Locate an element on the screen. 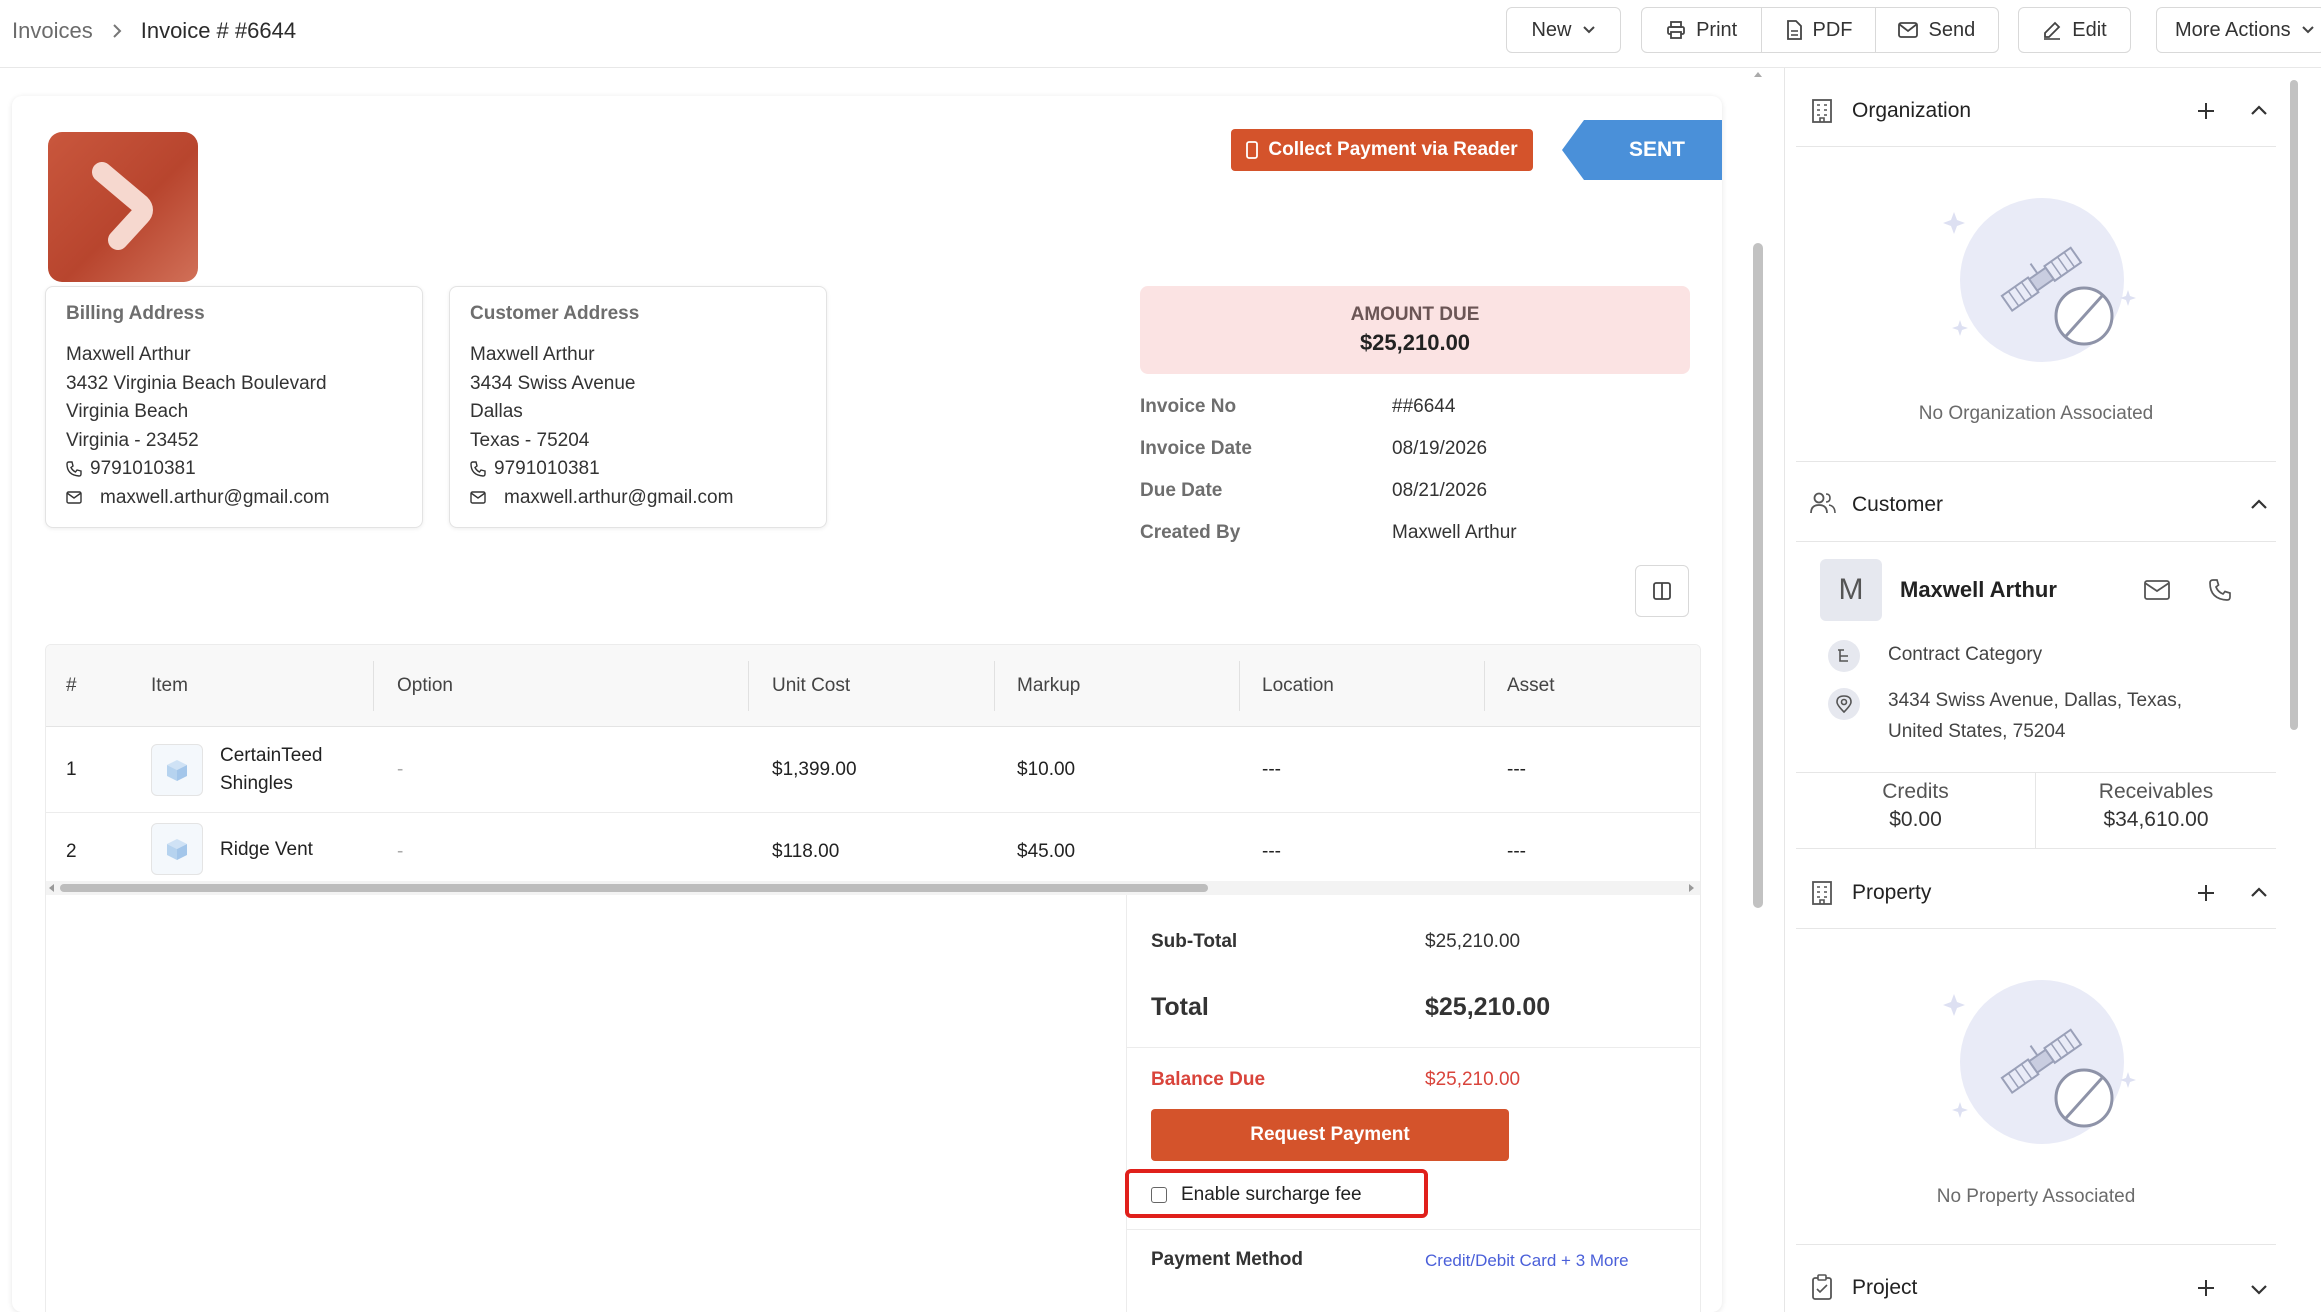 This screenshot has width=2321, height=1312. item-unit-cost: $118.00 is located at coordinates (806, 851).